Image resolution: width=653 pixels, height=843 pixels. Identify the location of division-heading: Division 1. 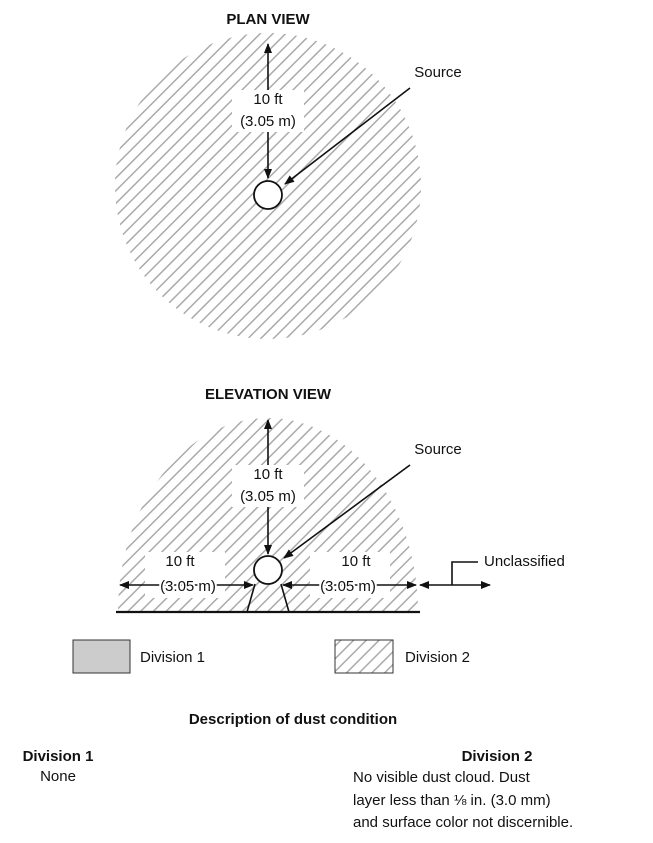
(58, 756).